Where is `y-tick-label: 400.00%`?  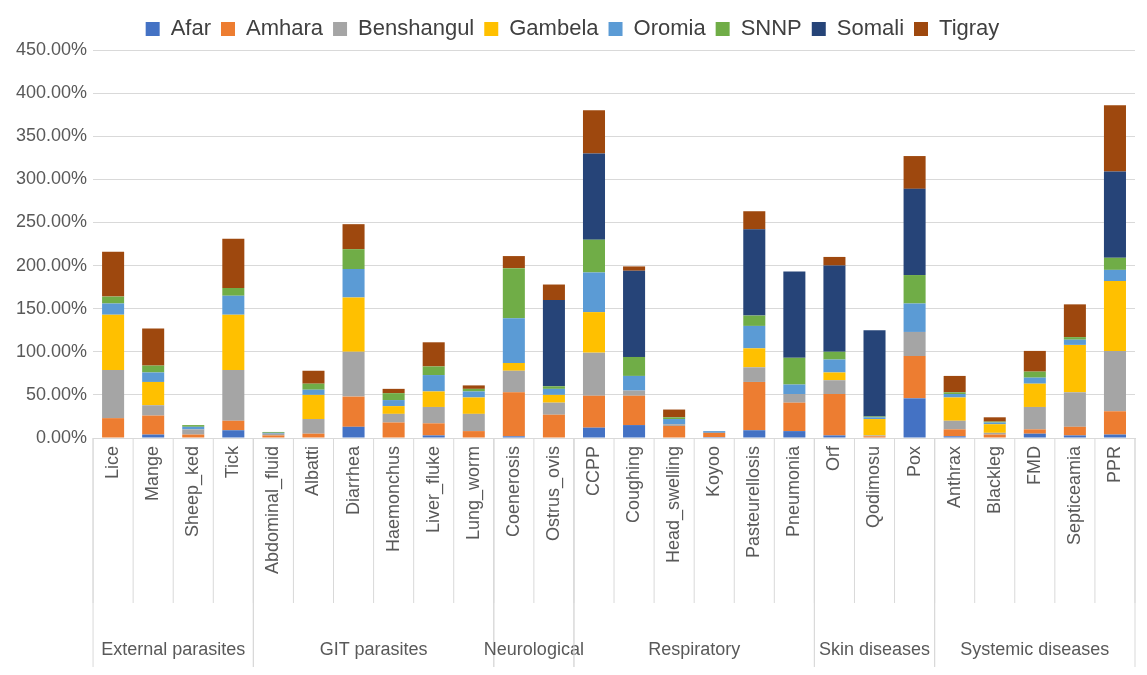 y-tick-label: 400.00% is located at coordinates (52, 92).